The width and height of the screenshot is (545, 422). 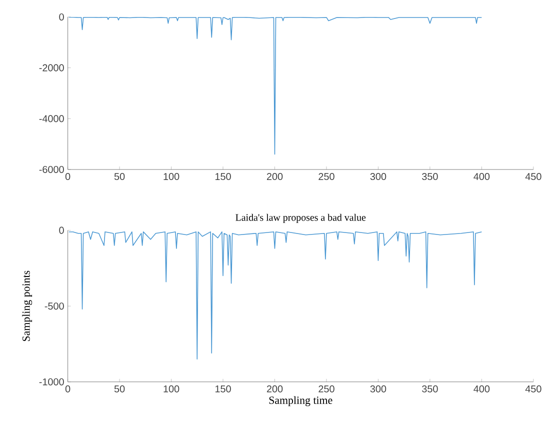 I want to click on y-tick-label: -1000, so click(x=51, y=382).